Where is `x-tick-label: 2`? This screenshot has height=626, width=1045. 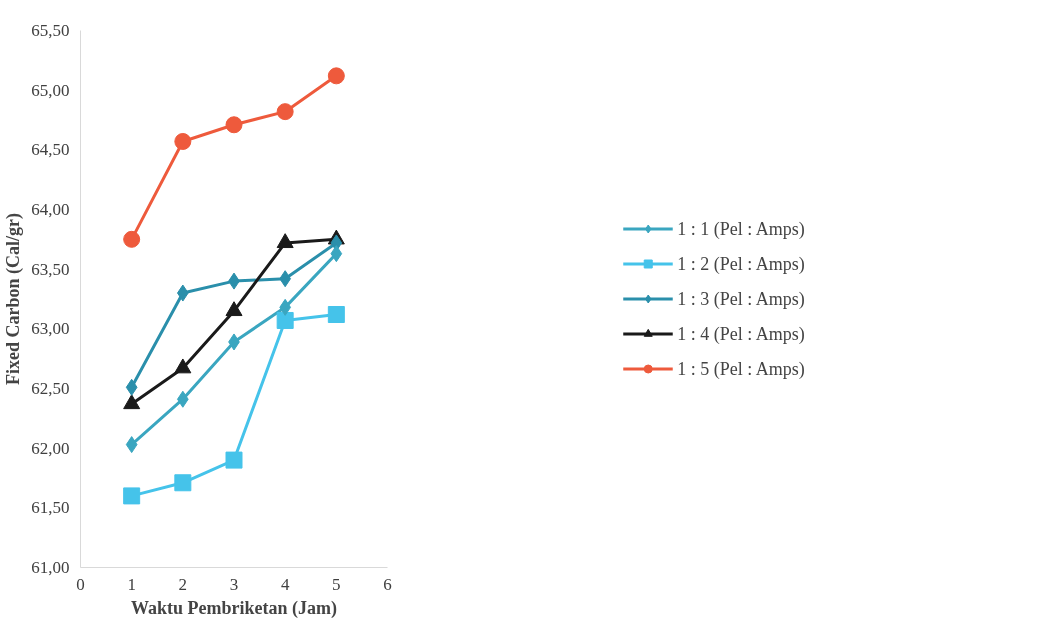
x-tick-label: 2 is located at coordinates (183, 584).